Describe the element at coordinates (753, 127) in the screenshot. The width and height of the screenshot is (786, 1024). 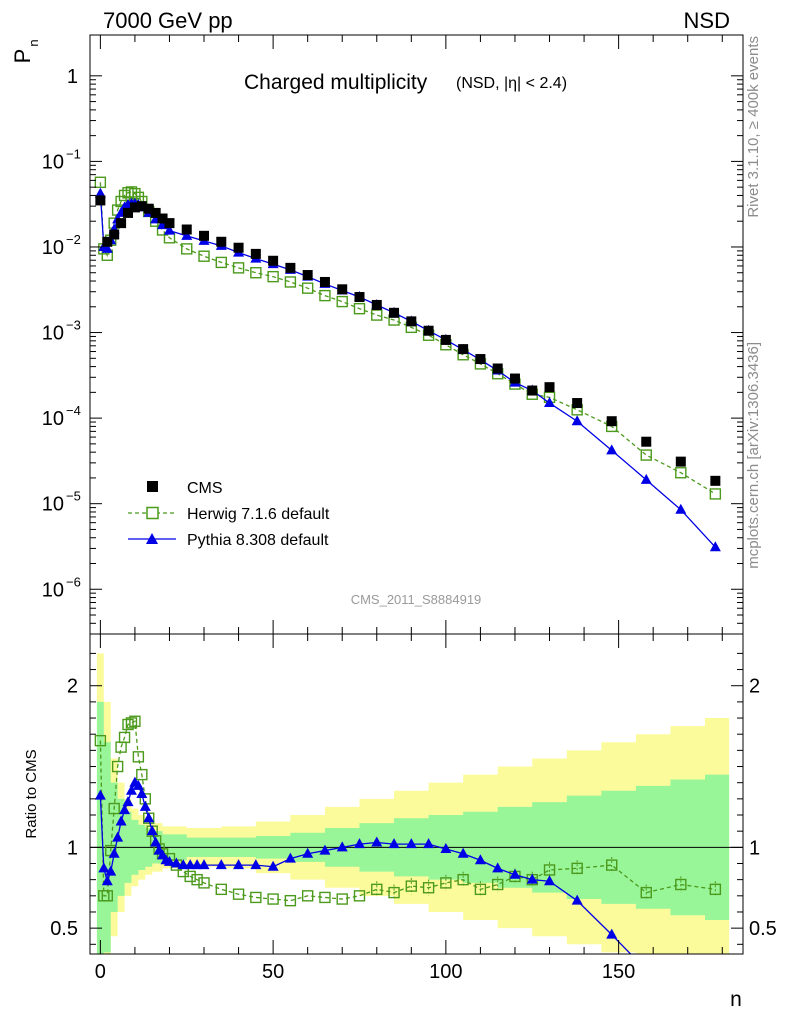
I see `generator-info: Rivet 3.1.10, ≥ 400k events` at that location.